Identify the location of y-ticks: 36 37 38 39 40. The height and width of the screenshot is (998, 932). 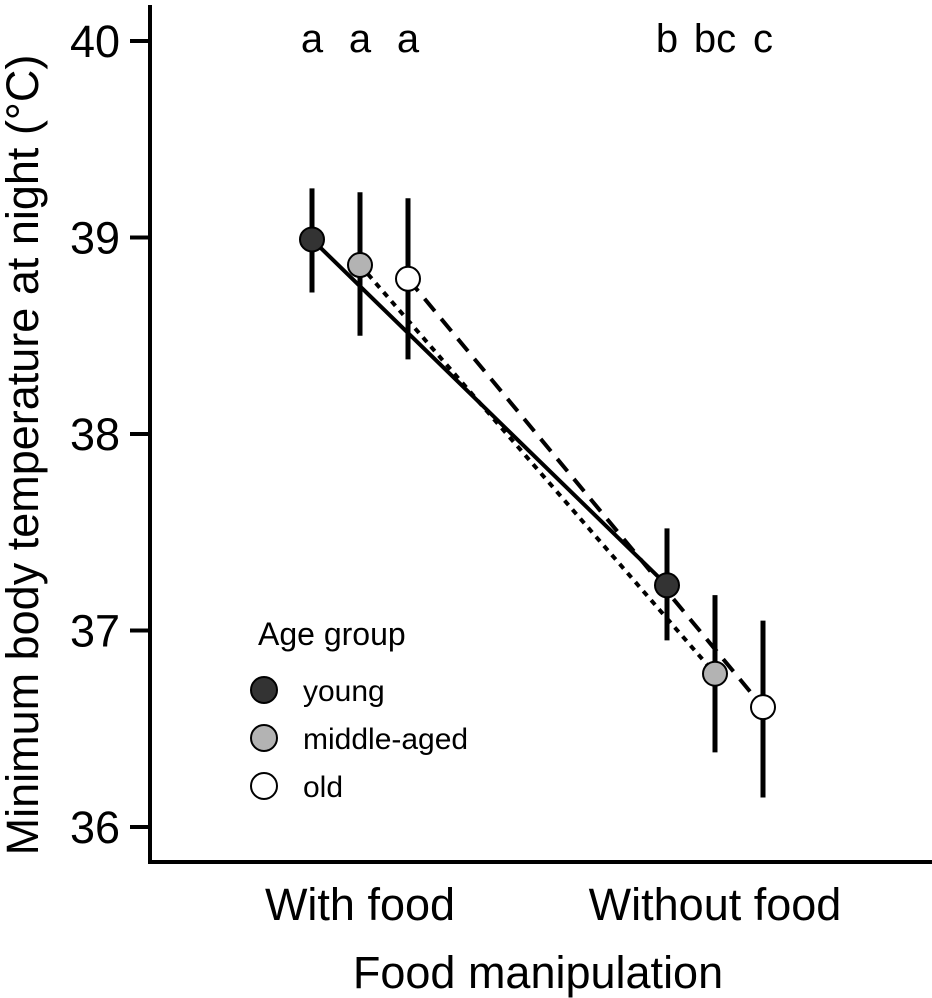
(110, 434).